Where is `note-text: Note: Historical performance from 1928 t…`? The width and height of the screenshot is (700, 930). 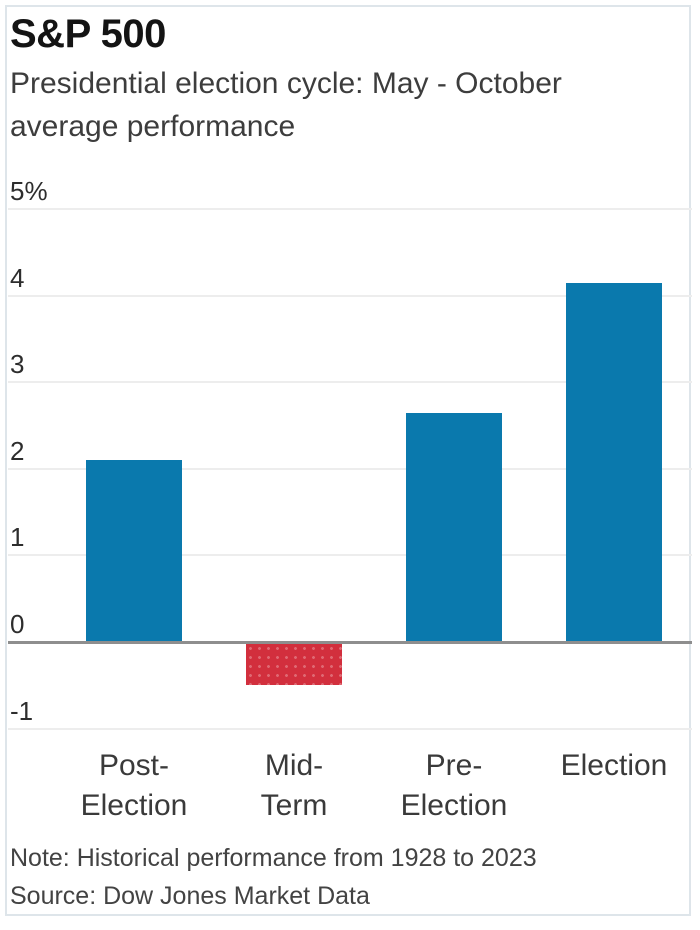 note-text: Note: Historical performance from 1928 t… is located at coordinates (273, 858).